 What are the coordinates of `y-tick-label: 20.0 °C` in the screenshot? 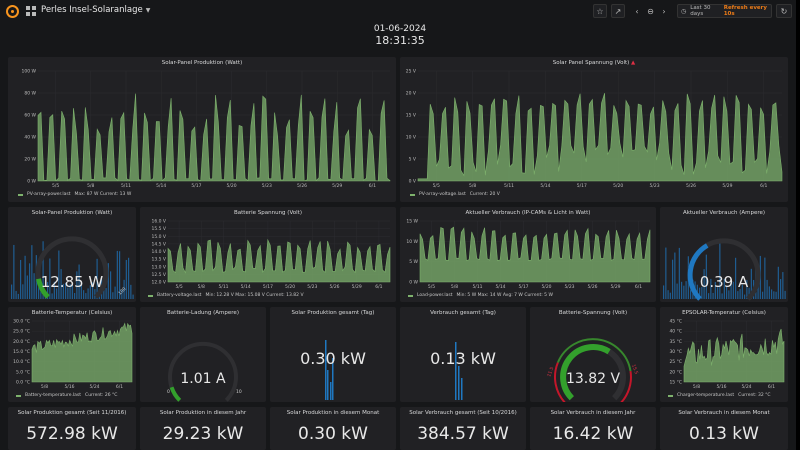 It's located at (21, 342).